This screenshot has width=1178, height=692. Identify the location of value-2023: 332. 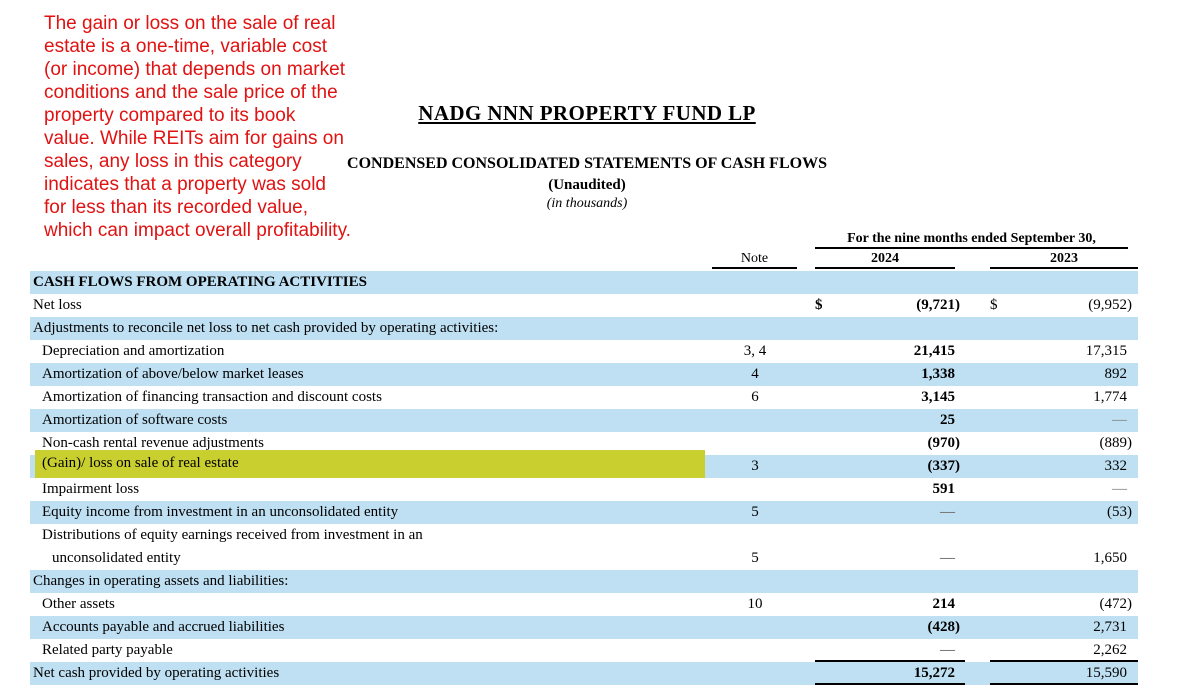
(1116, 466).